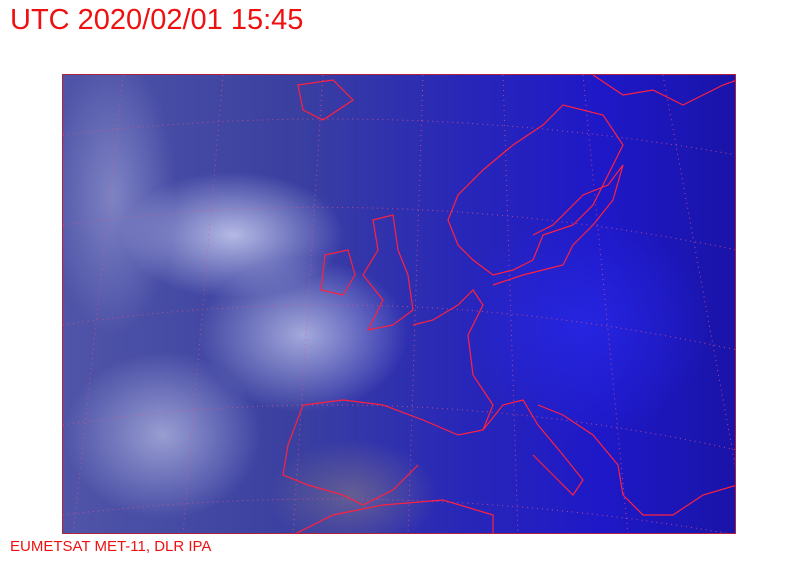 The width and height of the screenshot is (800, 565). Describe the element at coordinates (636, 460) in the screenshot. I see `coast-balkans` at that location.